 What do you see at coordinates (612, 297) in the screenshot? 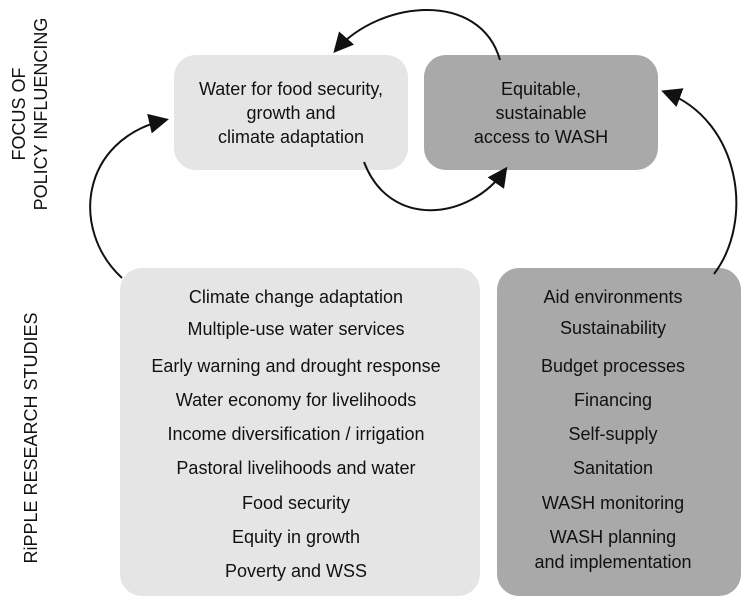
I see `list-item: Aid environments` at bounding box center [612, 297].